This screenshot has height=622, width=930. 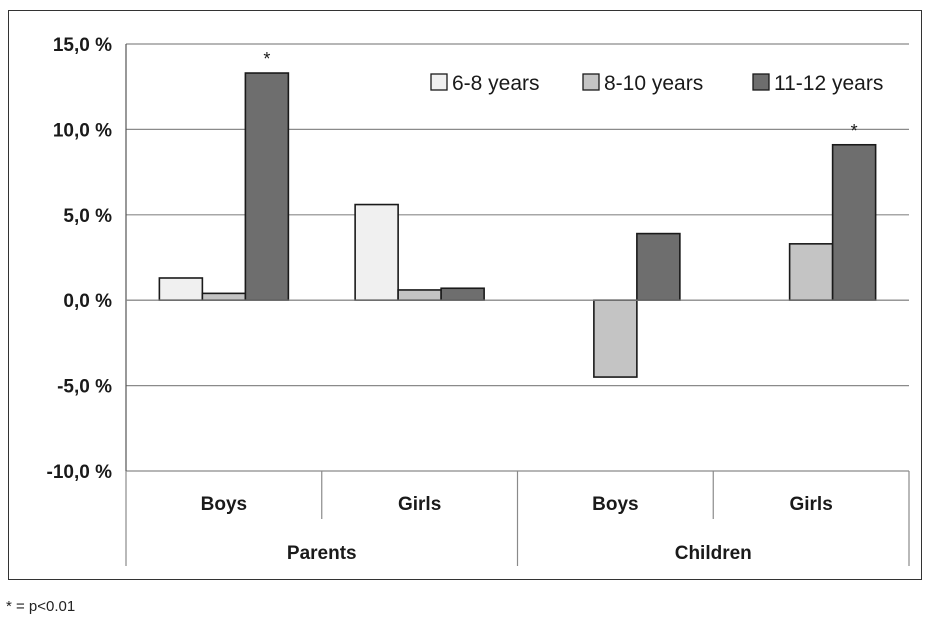 What do you see at coordinates (80, 472) in the screenshot?
I see `y-tick-label: -10,0 %` at bounding box center [80, 472].